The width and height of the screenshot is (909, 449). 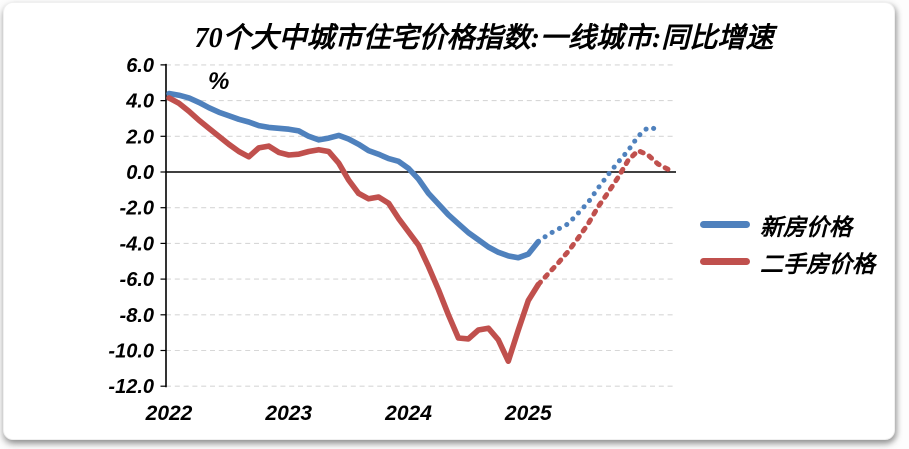 What do you see at coordinates (218, 81) in the screenshot?
I see `unit-label: %` at bounding box center [218, 81].